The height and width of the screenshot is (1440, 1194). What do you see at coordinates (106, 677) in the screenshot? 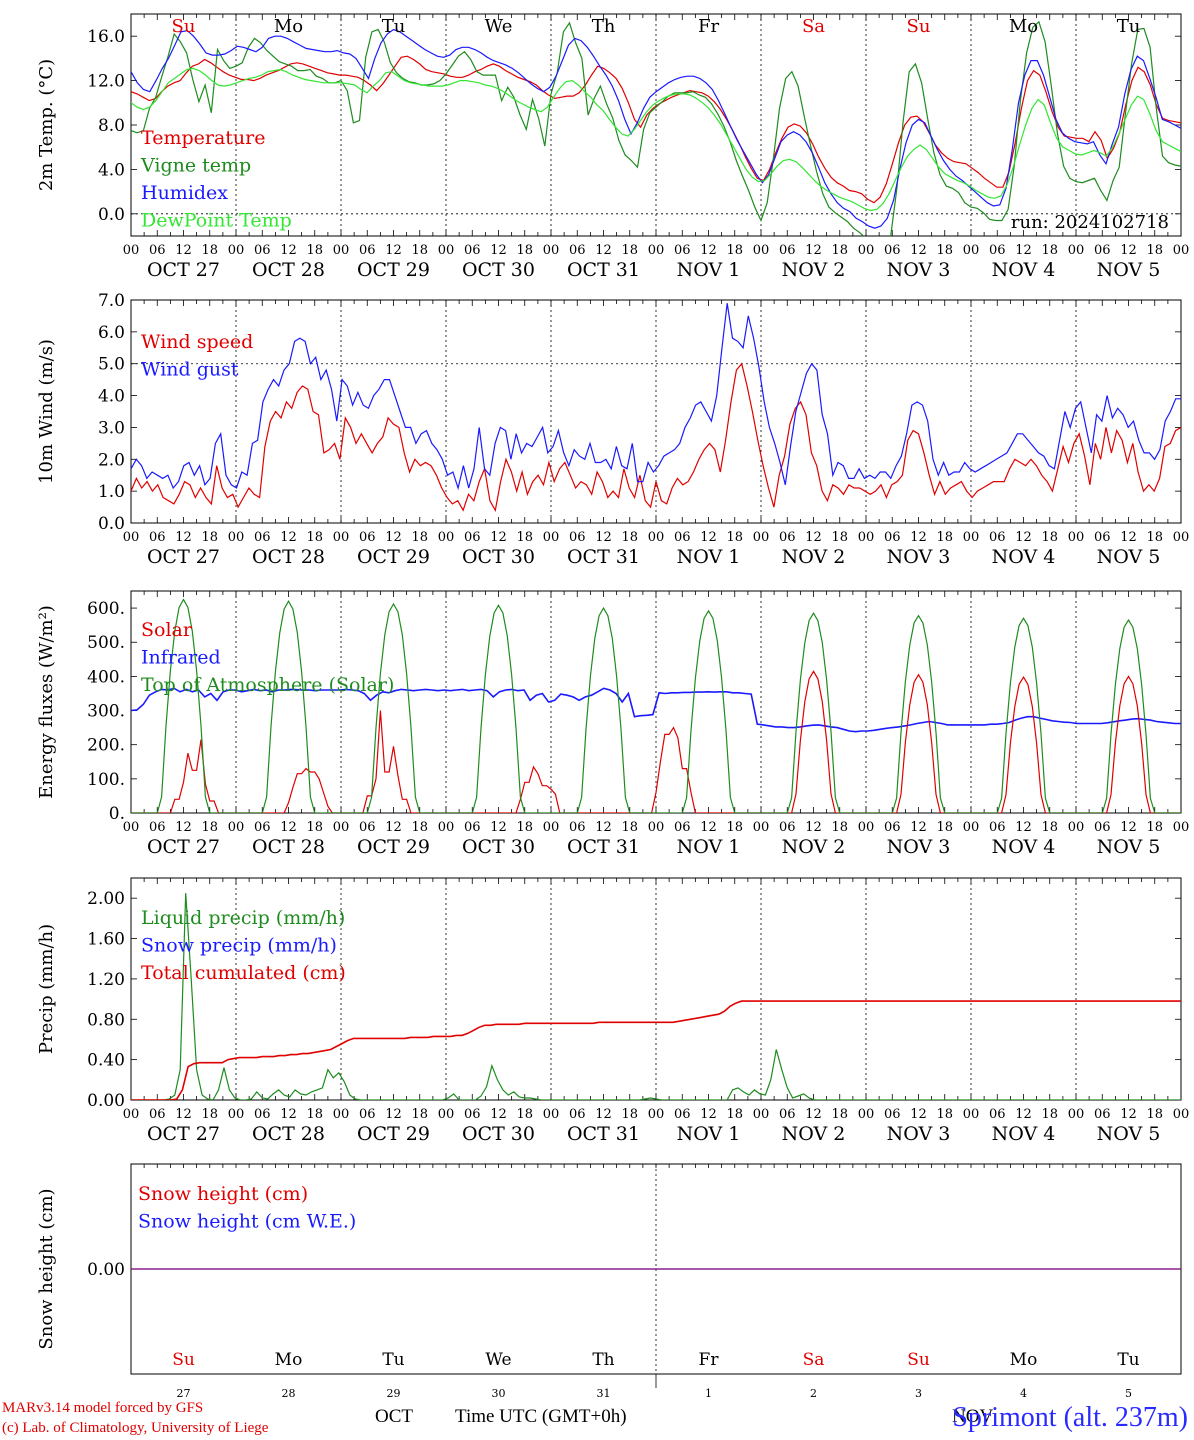
I see `y-tick-label: 400.` at bounding box center [106, 677].